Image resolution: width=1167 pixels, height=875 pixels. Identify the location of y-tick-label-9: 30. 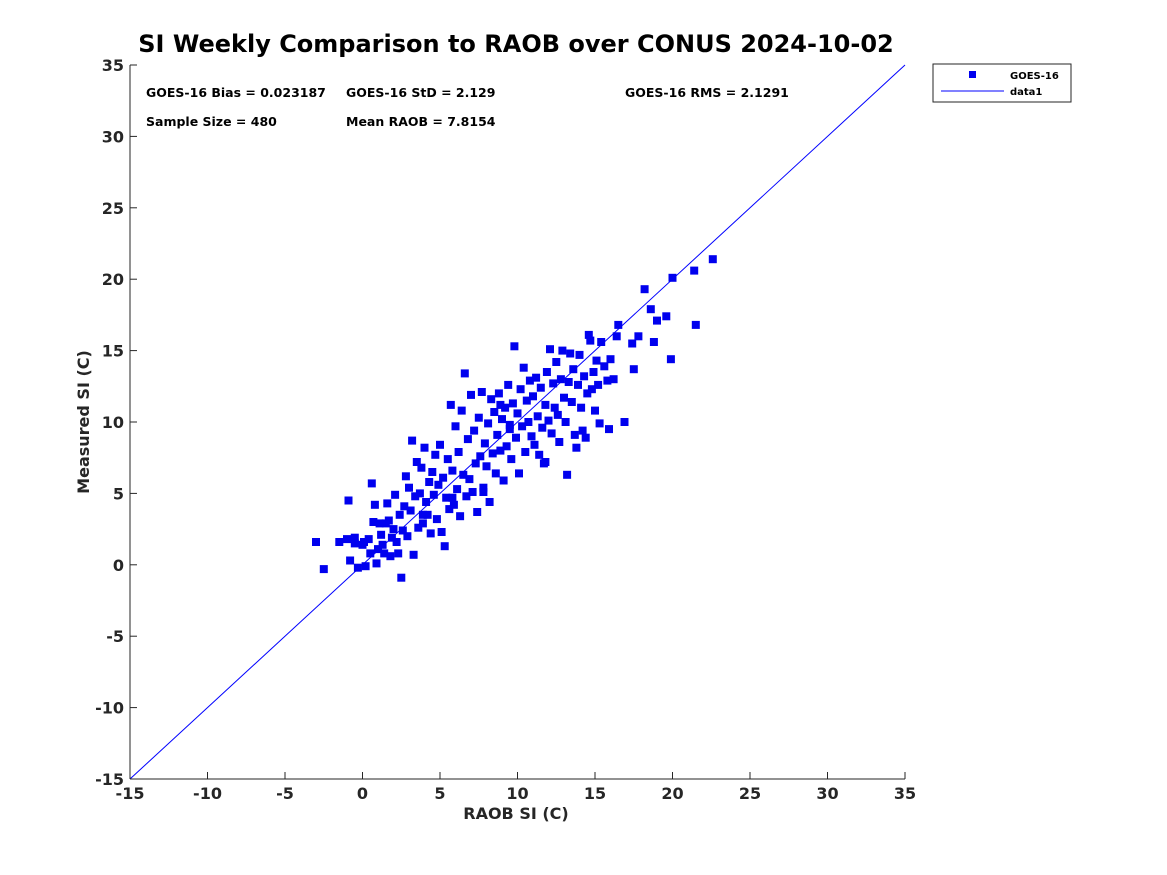
(113, 136).